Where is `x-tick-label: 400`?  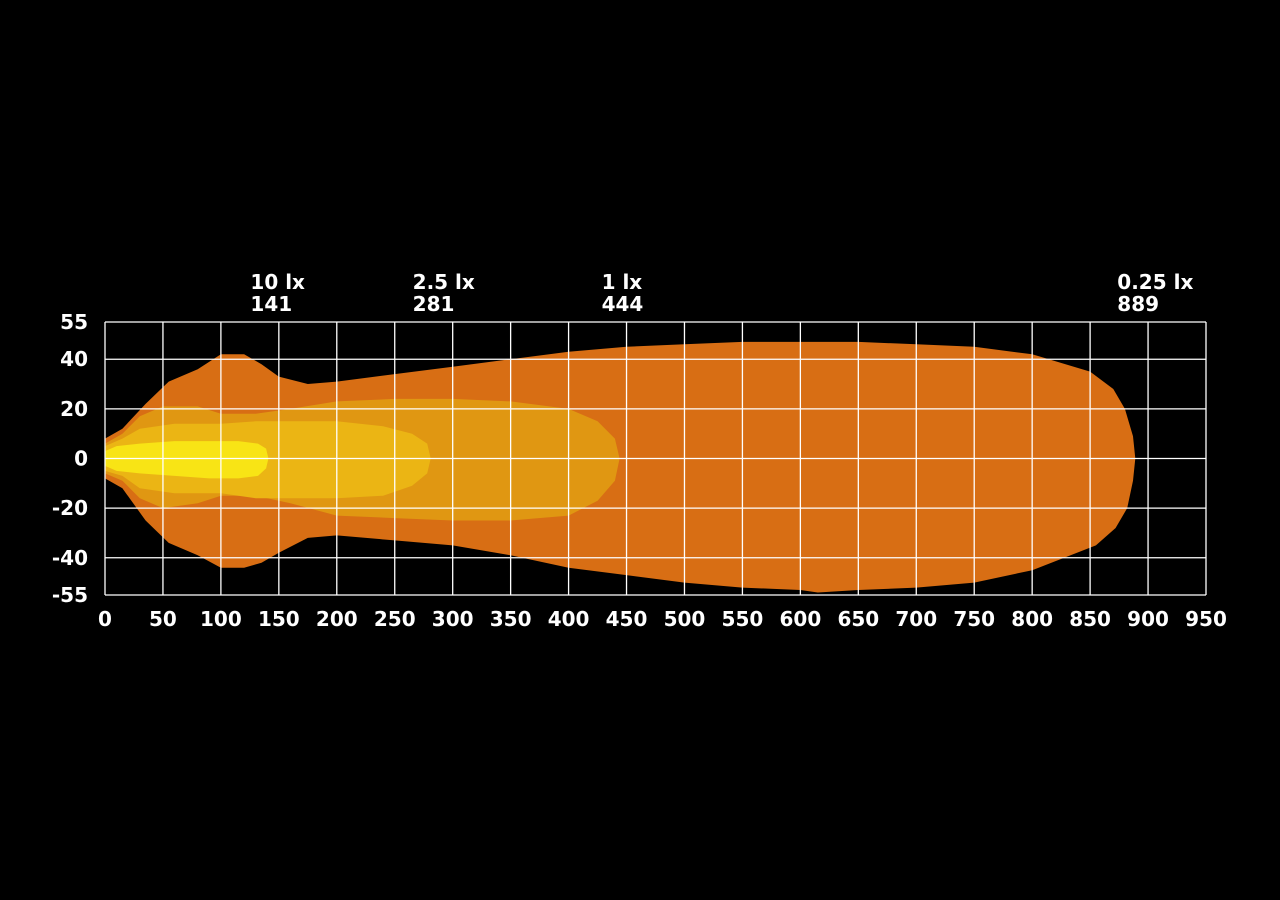
x-tick-label: 400 is located at coordinates (569, 619).